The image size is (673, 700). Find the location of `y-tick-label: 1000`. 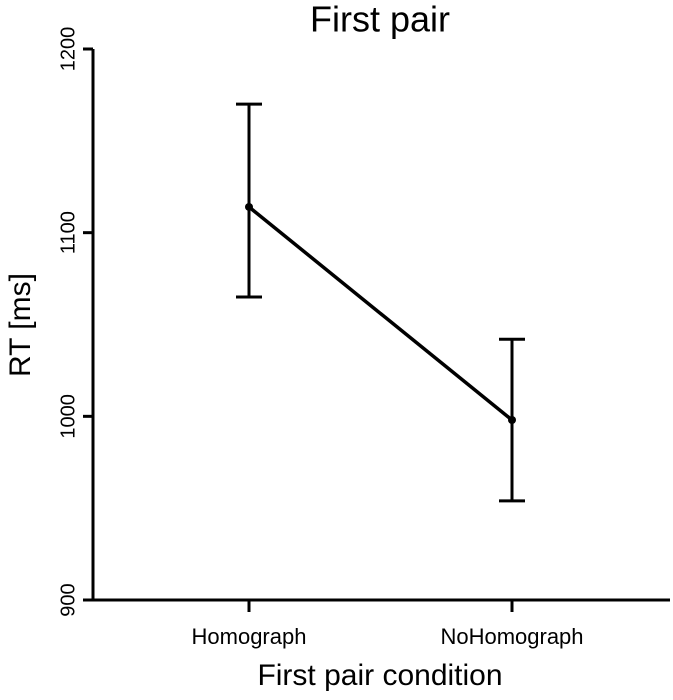

y-tick-label: 1000 is located at coordinates (68, 416).